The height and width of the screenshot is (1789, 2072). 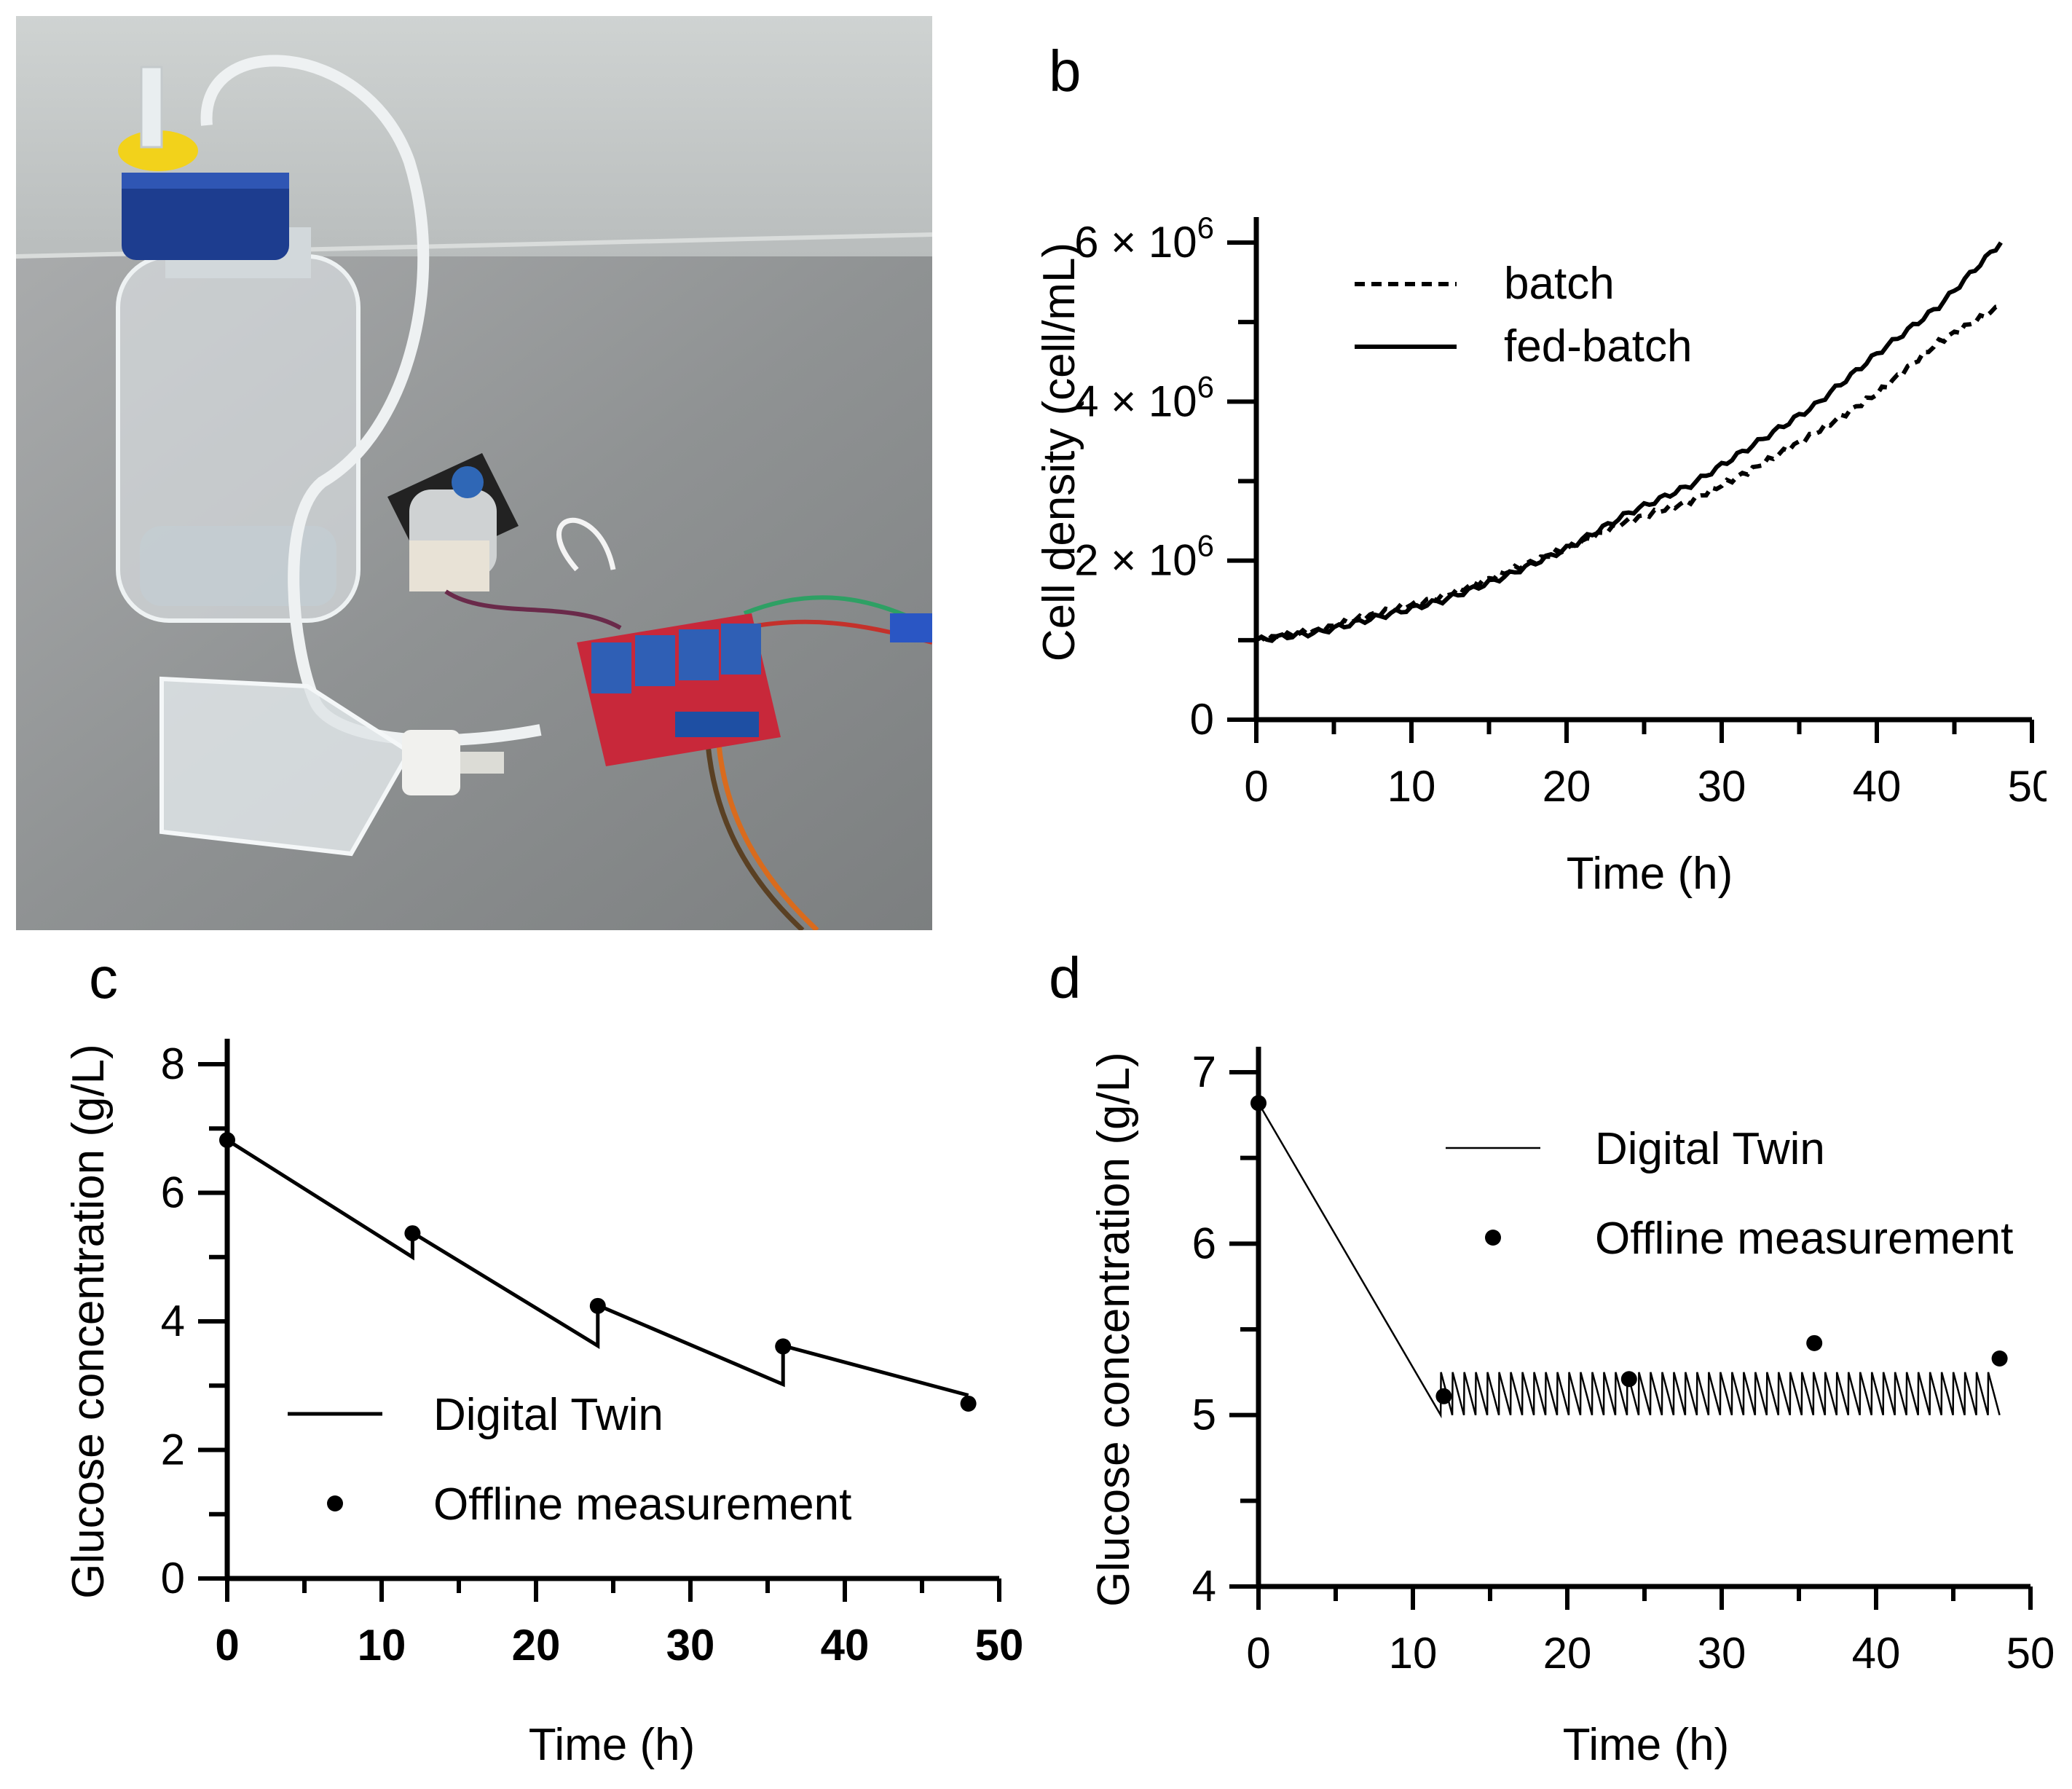 What do you see at coordinates (1144, 397) in the screenshot?
I see `y-tick-label: 4 × 10⁶` at bounding box center [1144, 397].